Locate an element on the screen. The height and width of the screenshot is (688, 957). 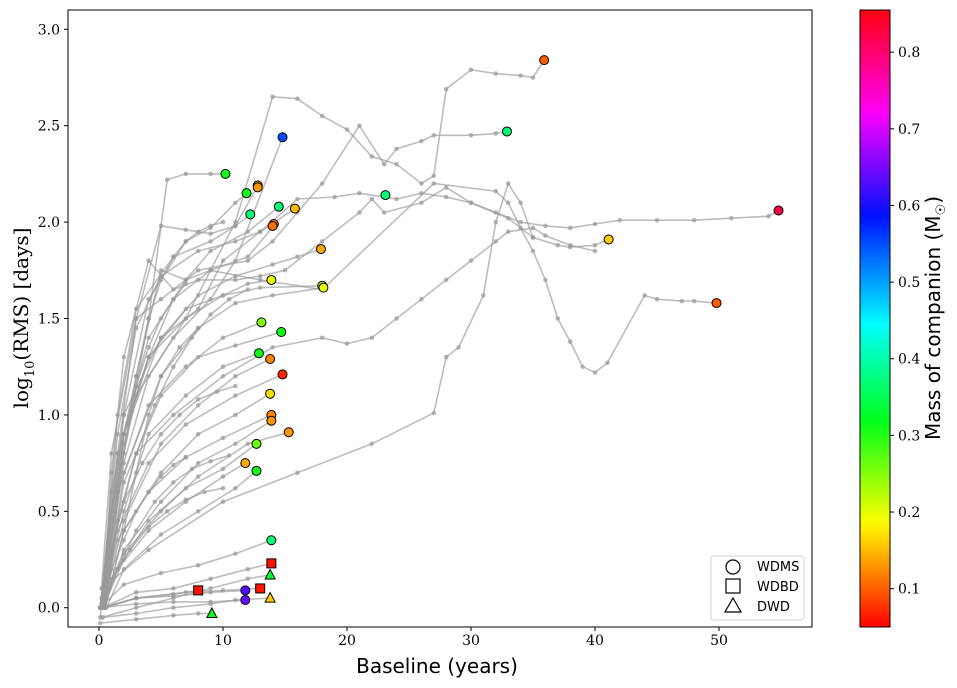
legend-label-wdms: WDMS is located at coordinates (778, 567).